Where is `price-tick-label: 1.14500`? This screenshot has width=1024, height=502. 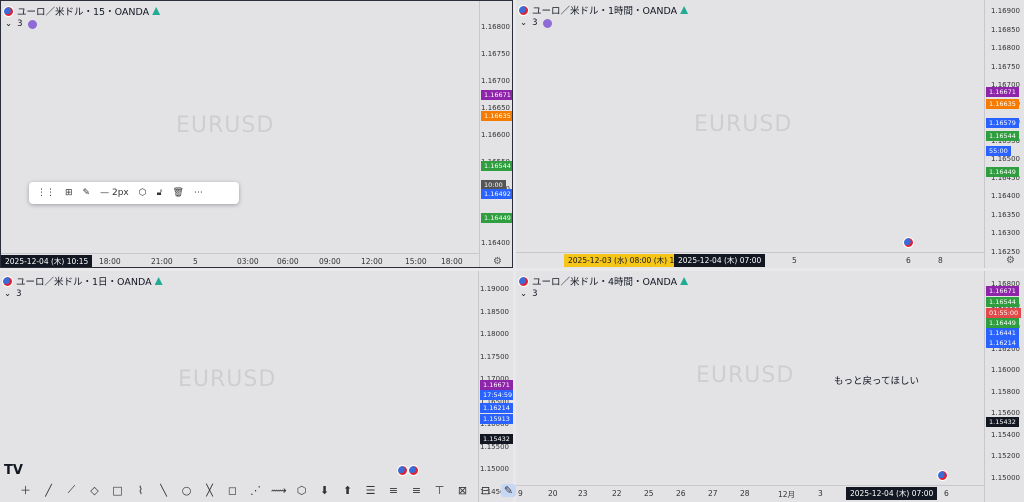
price-tick-label: 1.14500 is located at coordinates (494, 491).